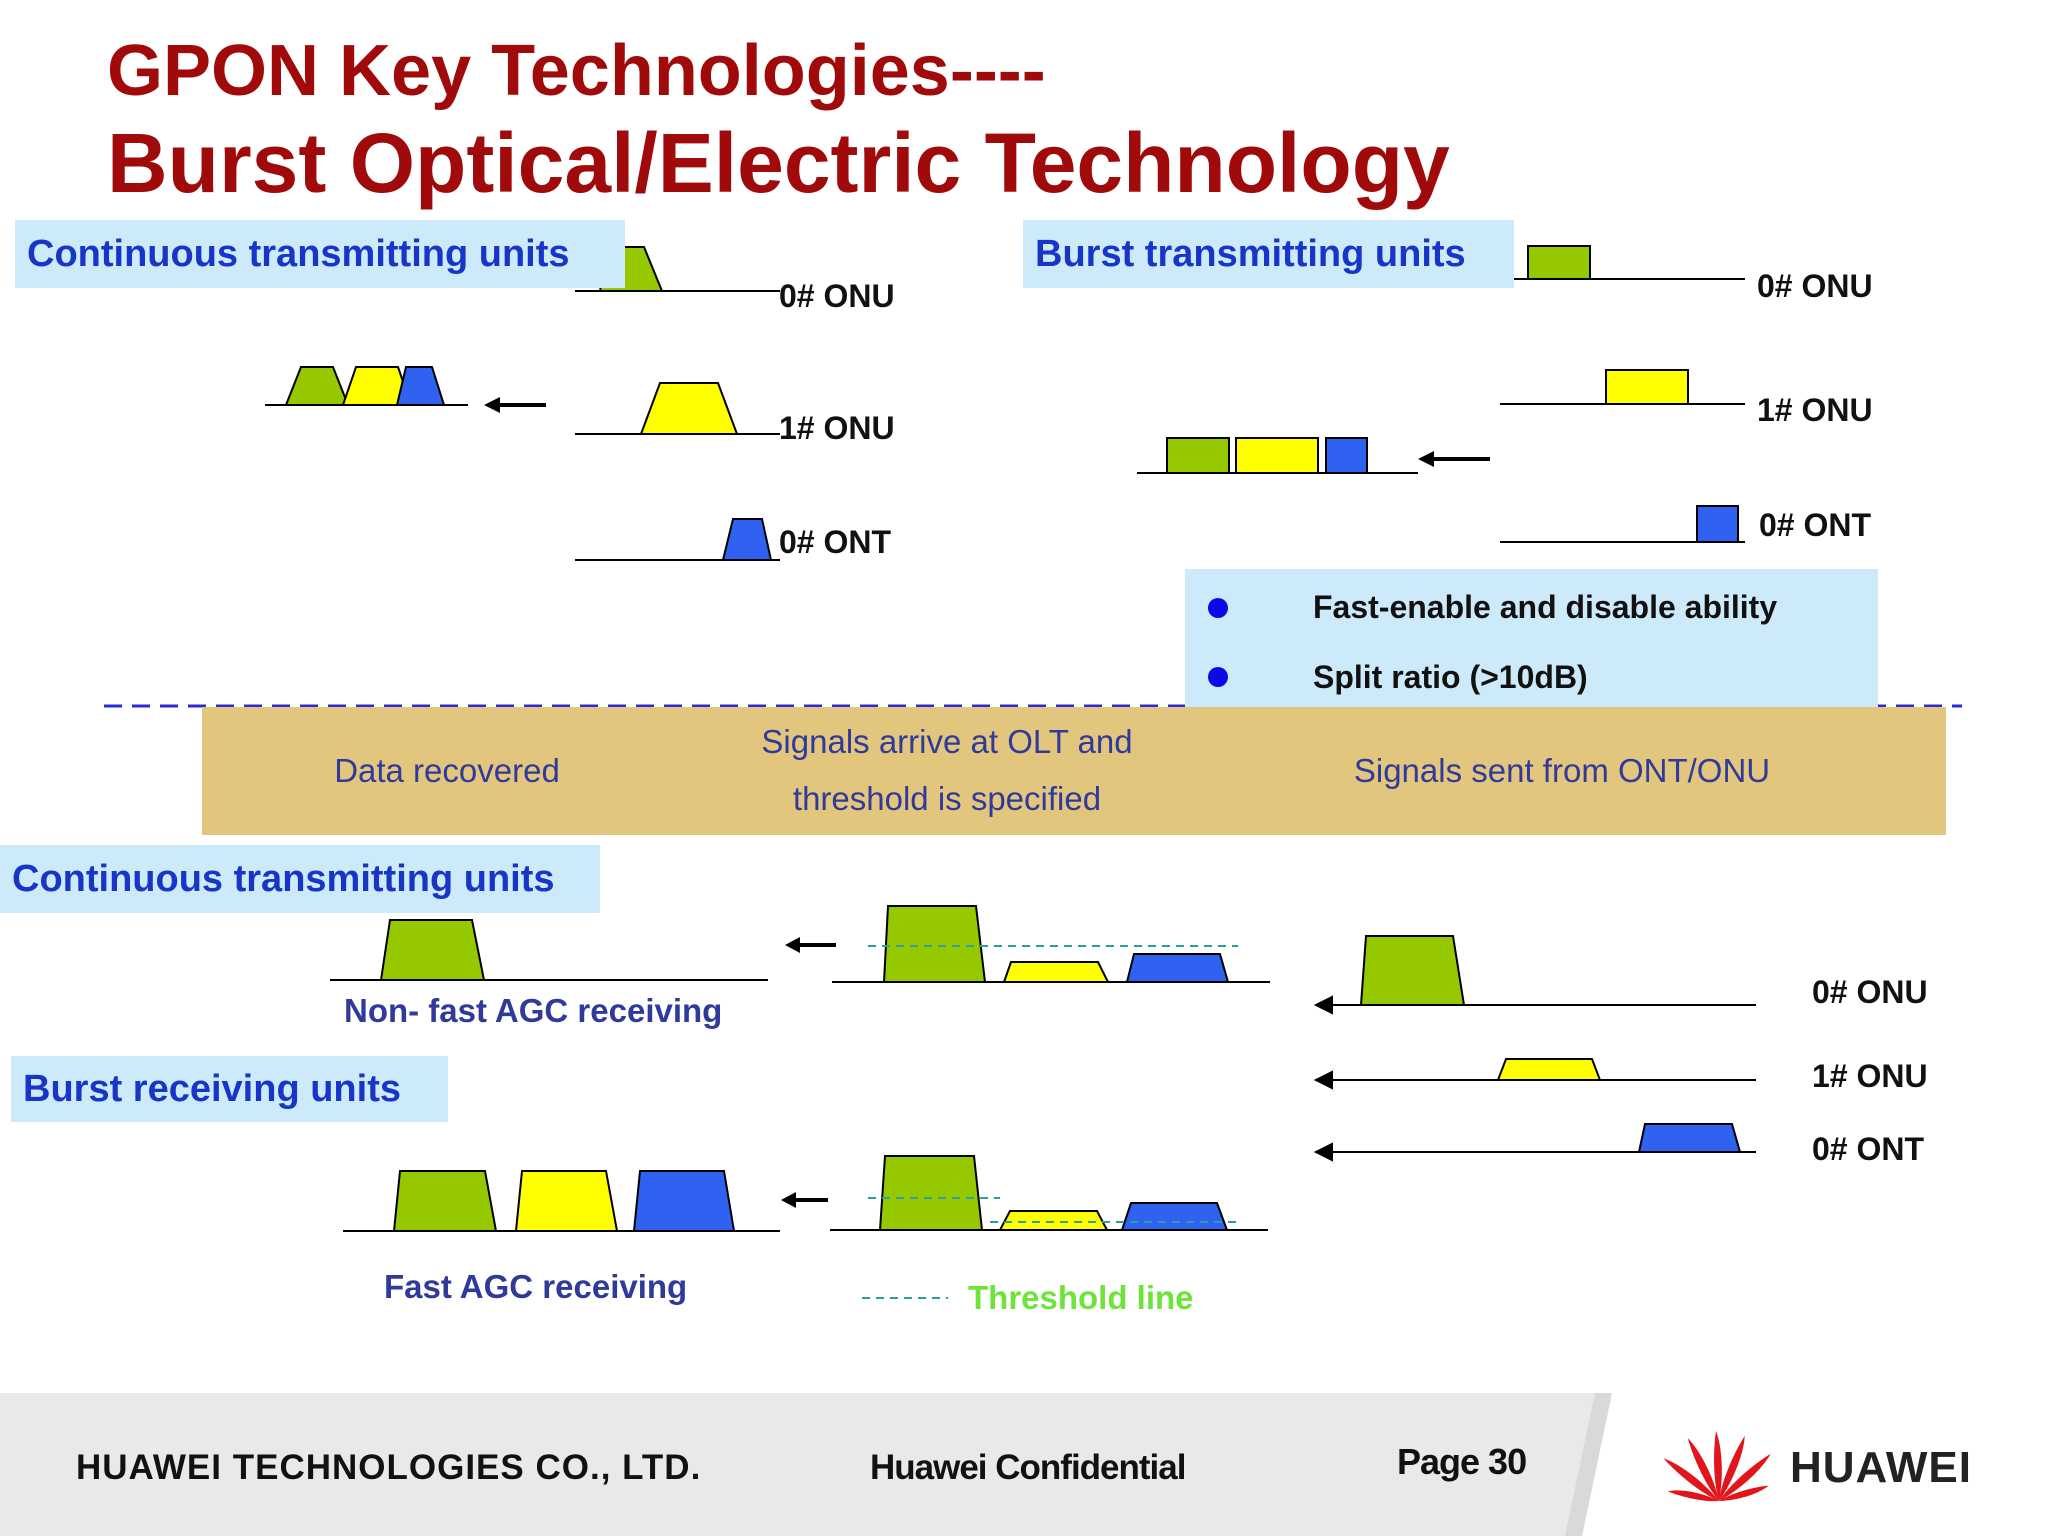 Image resolution: width=2048 pixels, height=1536 pixels. I want to click on non-fast-agc-arrow, so click(810, 945).